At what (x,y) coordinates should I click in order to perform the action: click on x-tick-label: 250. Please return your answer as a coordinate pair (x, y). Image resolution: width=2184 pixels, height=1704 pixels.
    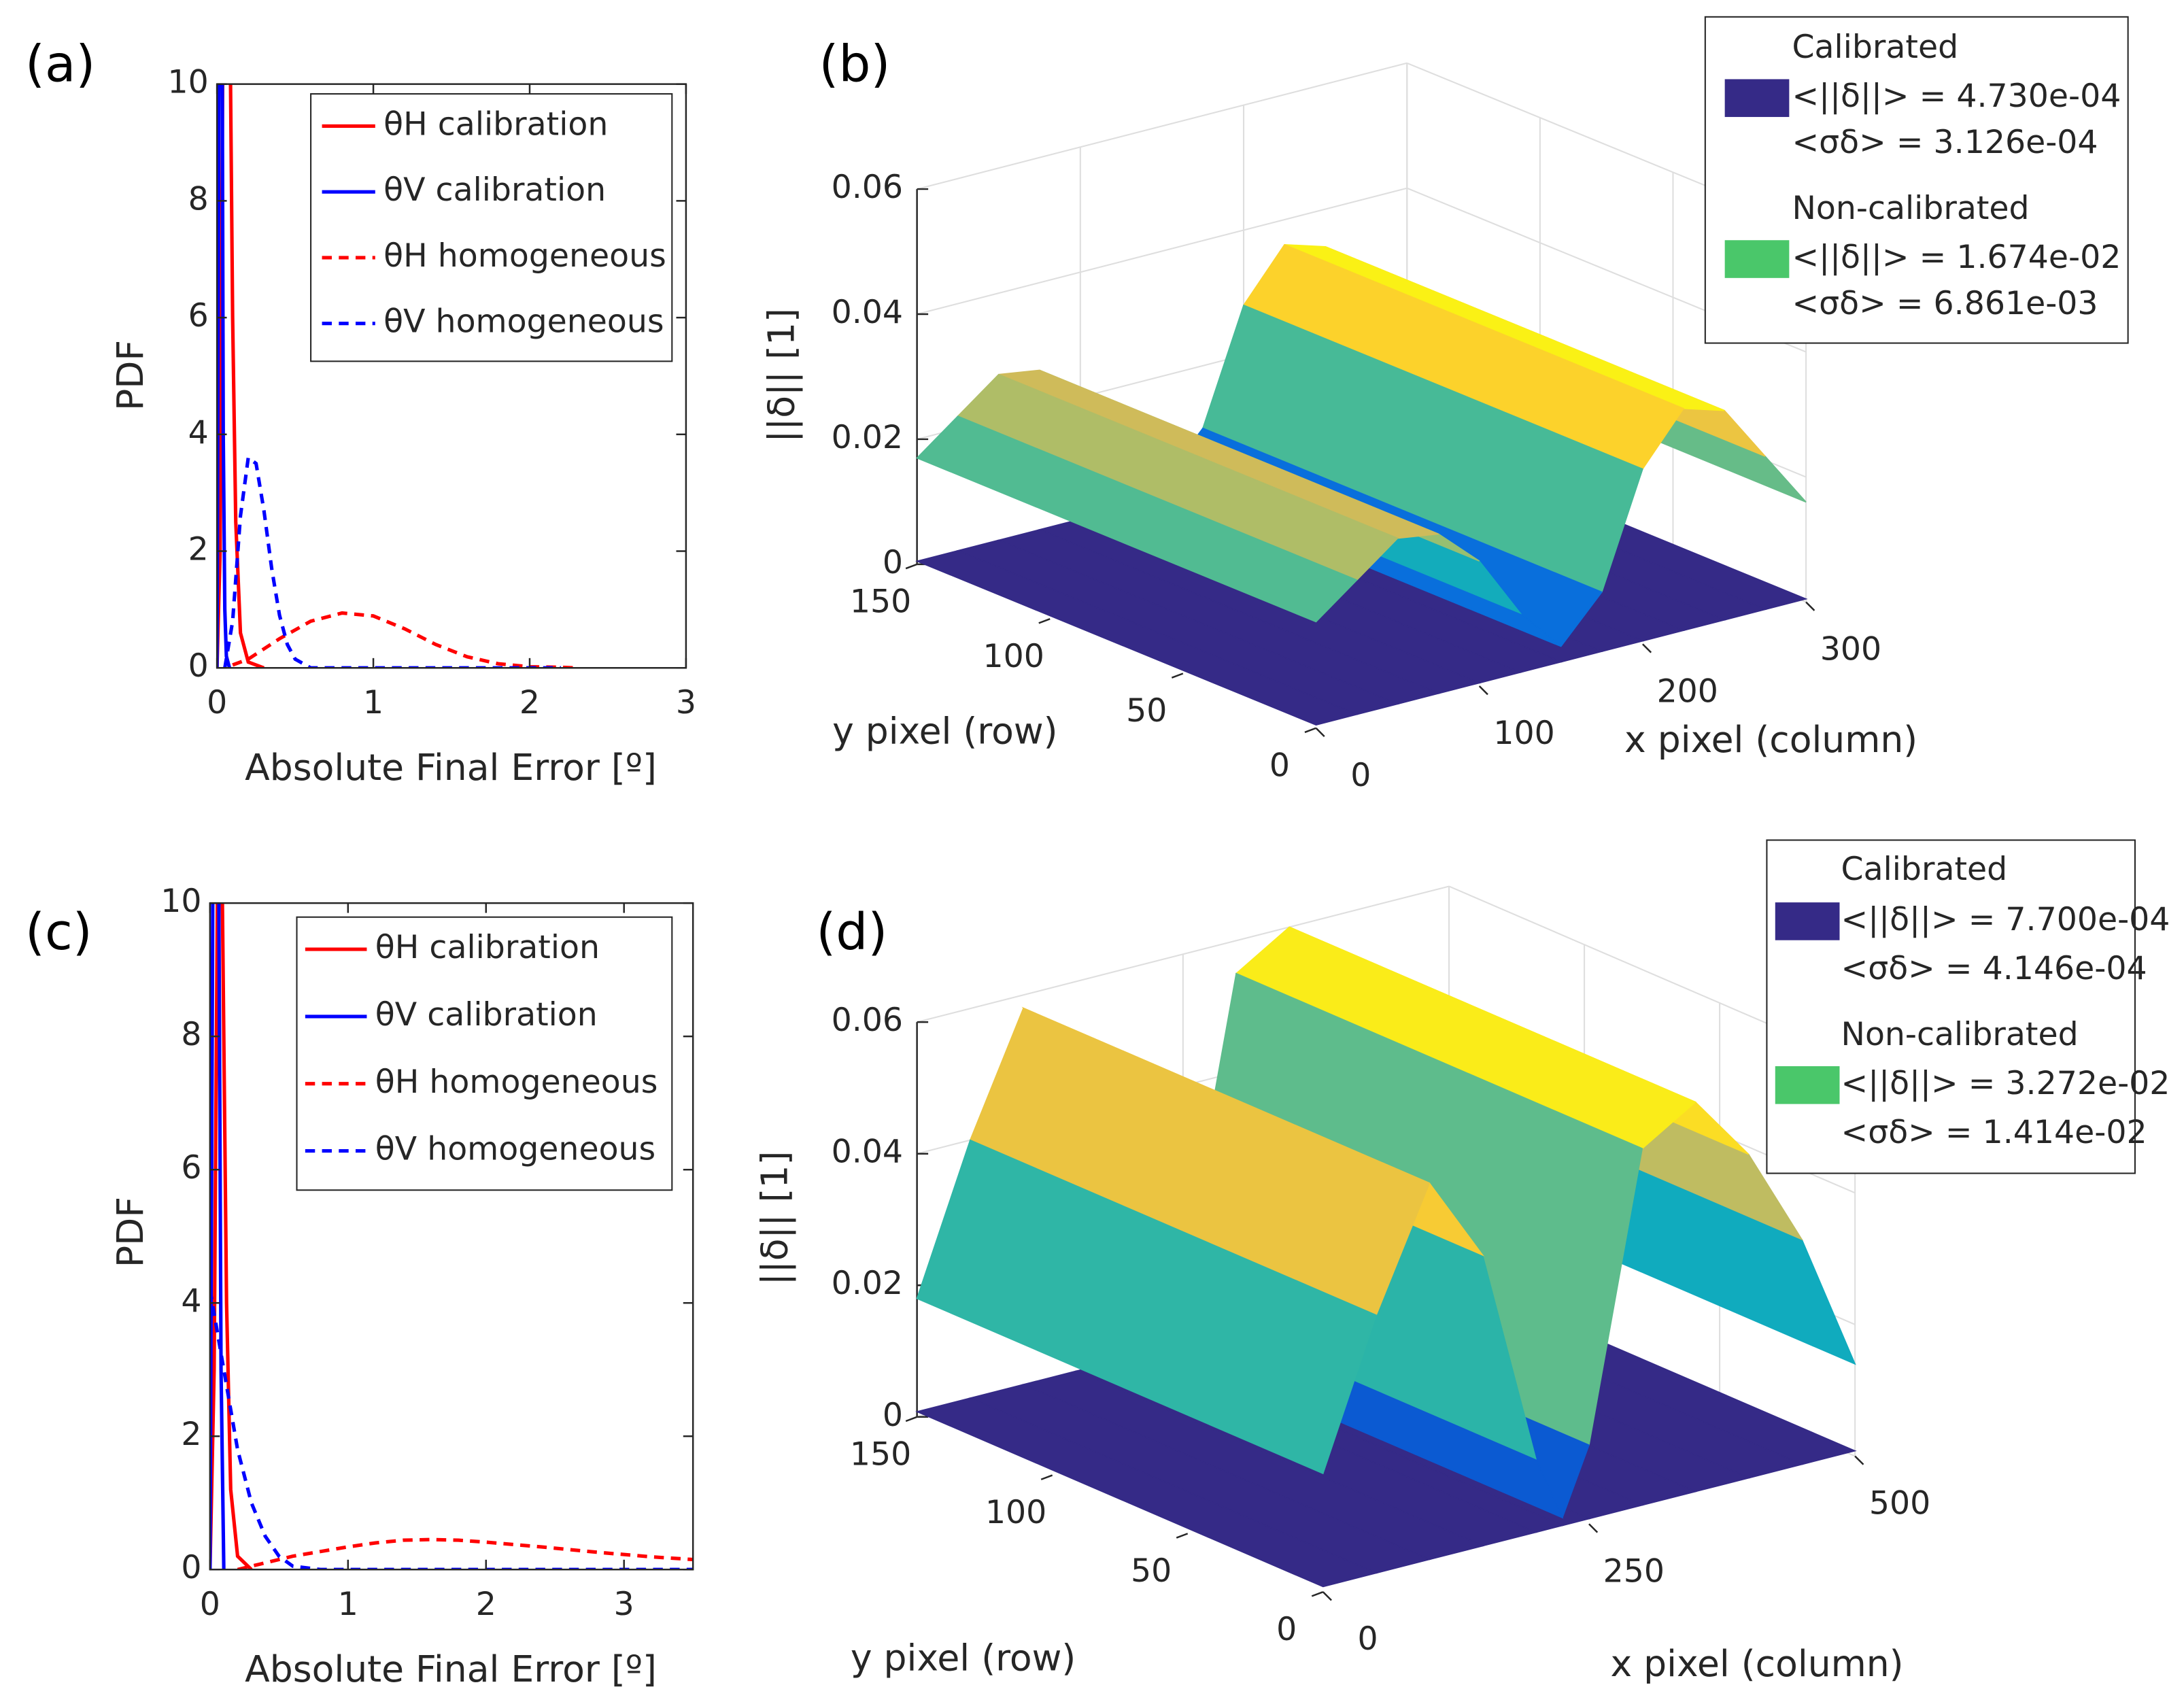
    Looking at the image, I should click on (1634, 1571).